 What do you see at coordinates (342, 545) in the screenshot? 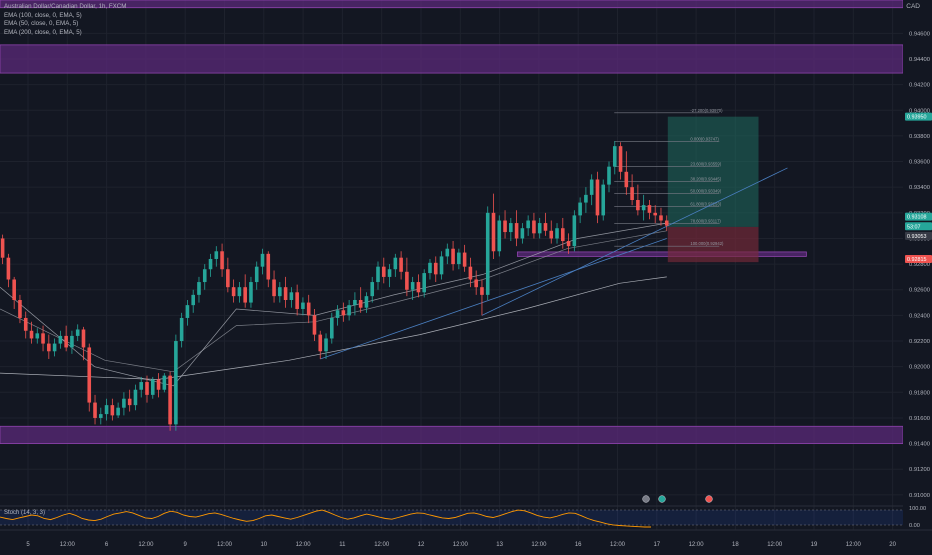
I see `time-tick-label: 11` at bounding box center [342, 545].